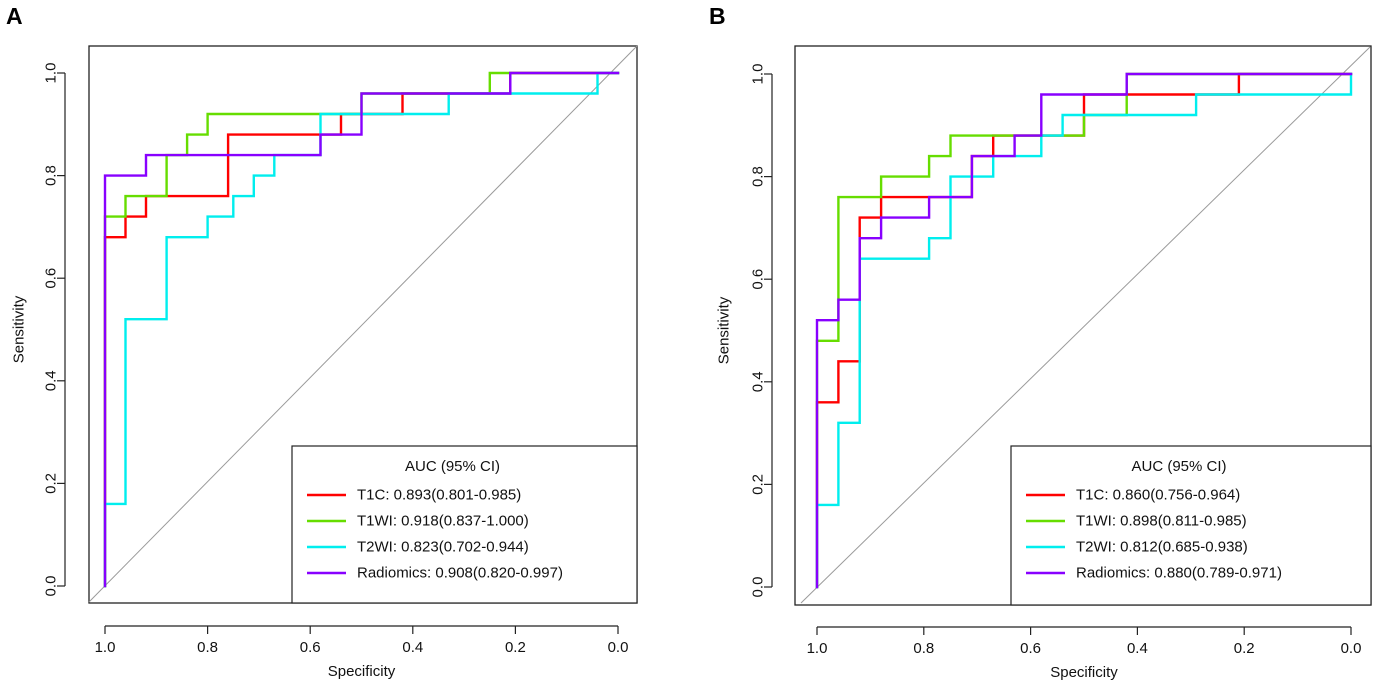  I want to click on legend-entry: T2WI: 0.823(0.702-0.944), so click(443, 547).